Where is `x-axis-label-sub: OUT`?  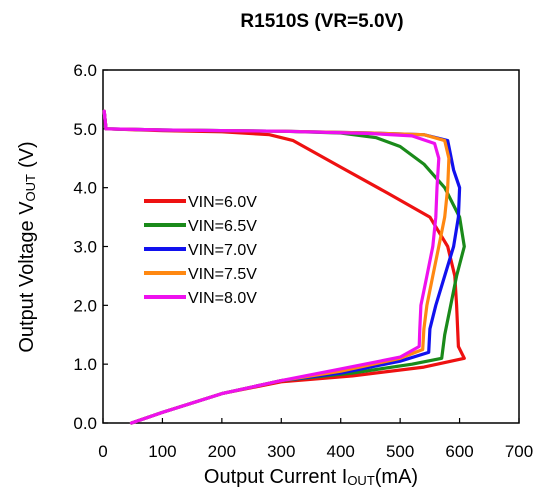 x-axis-label-sub: OUT is located at coordinates (361, 480).